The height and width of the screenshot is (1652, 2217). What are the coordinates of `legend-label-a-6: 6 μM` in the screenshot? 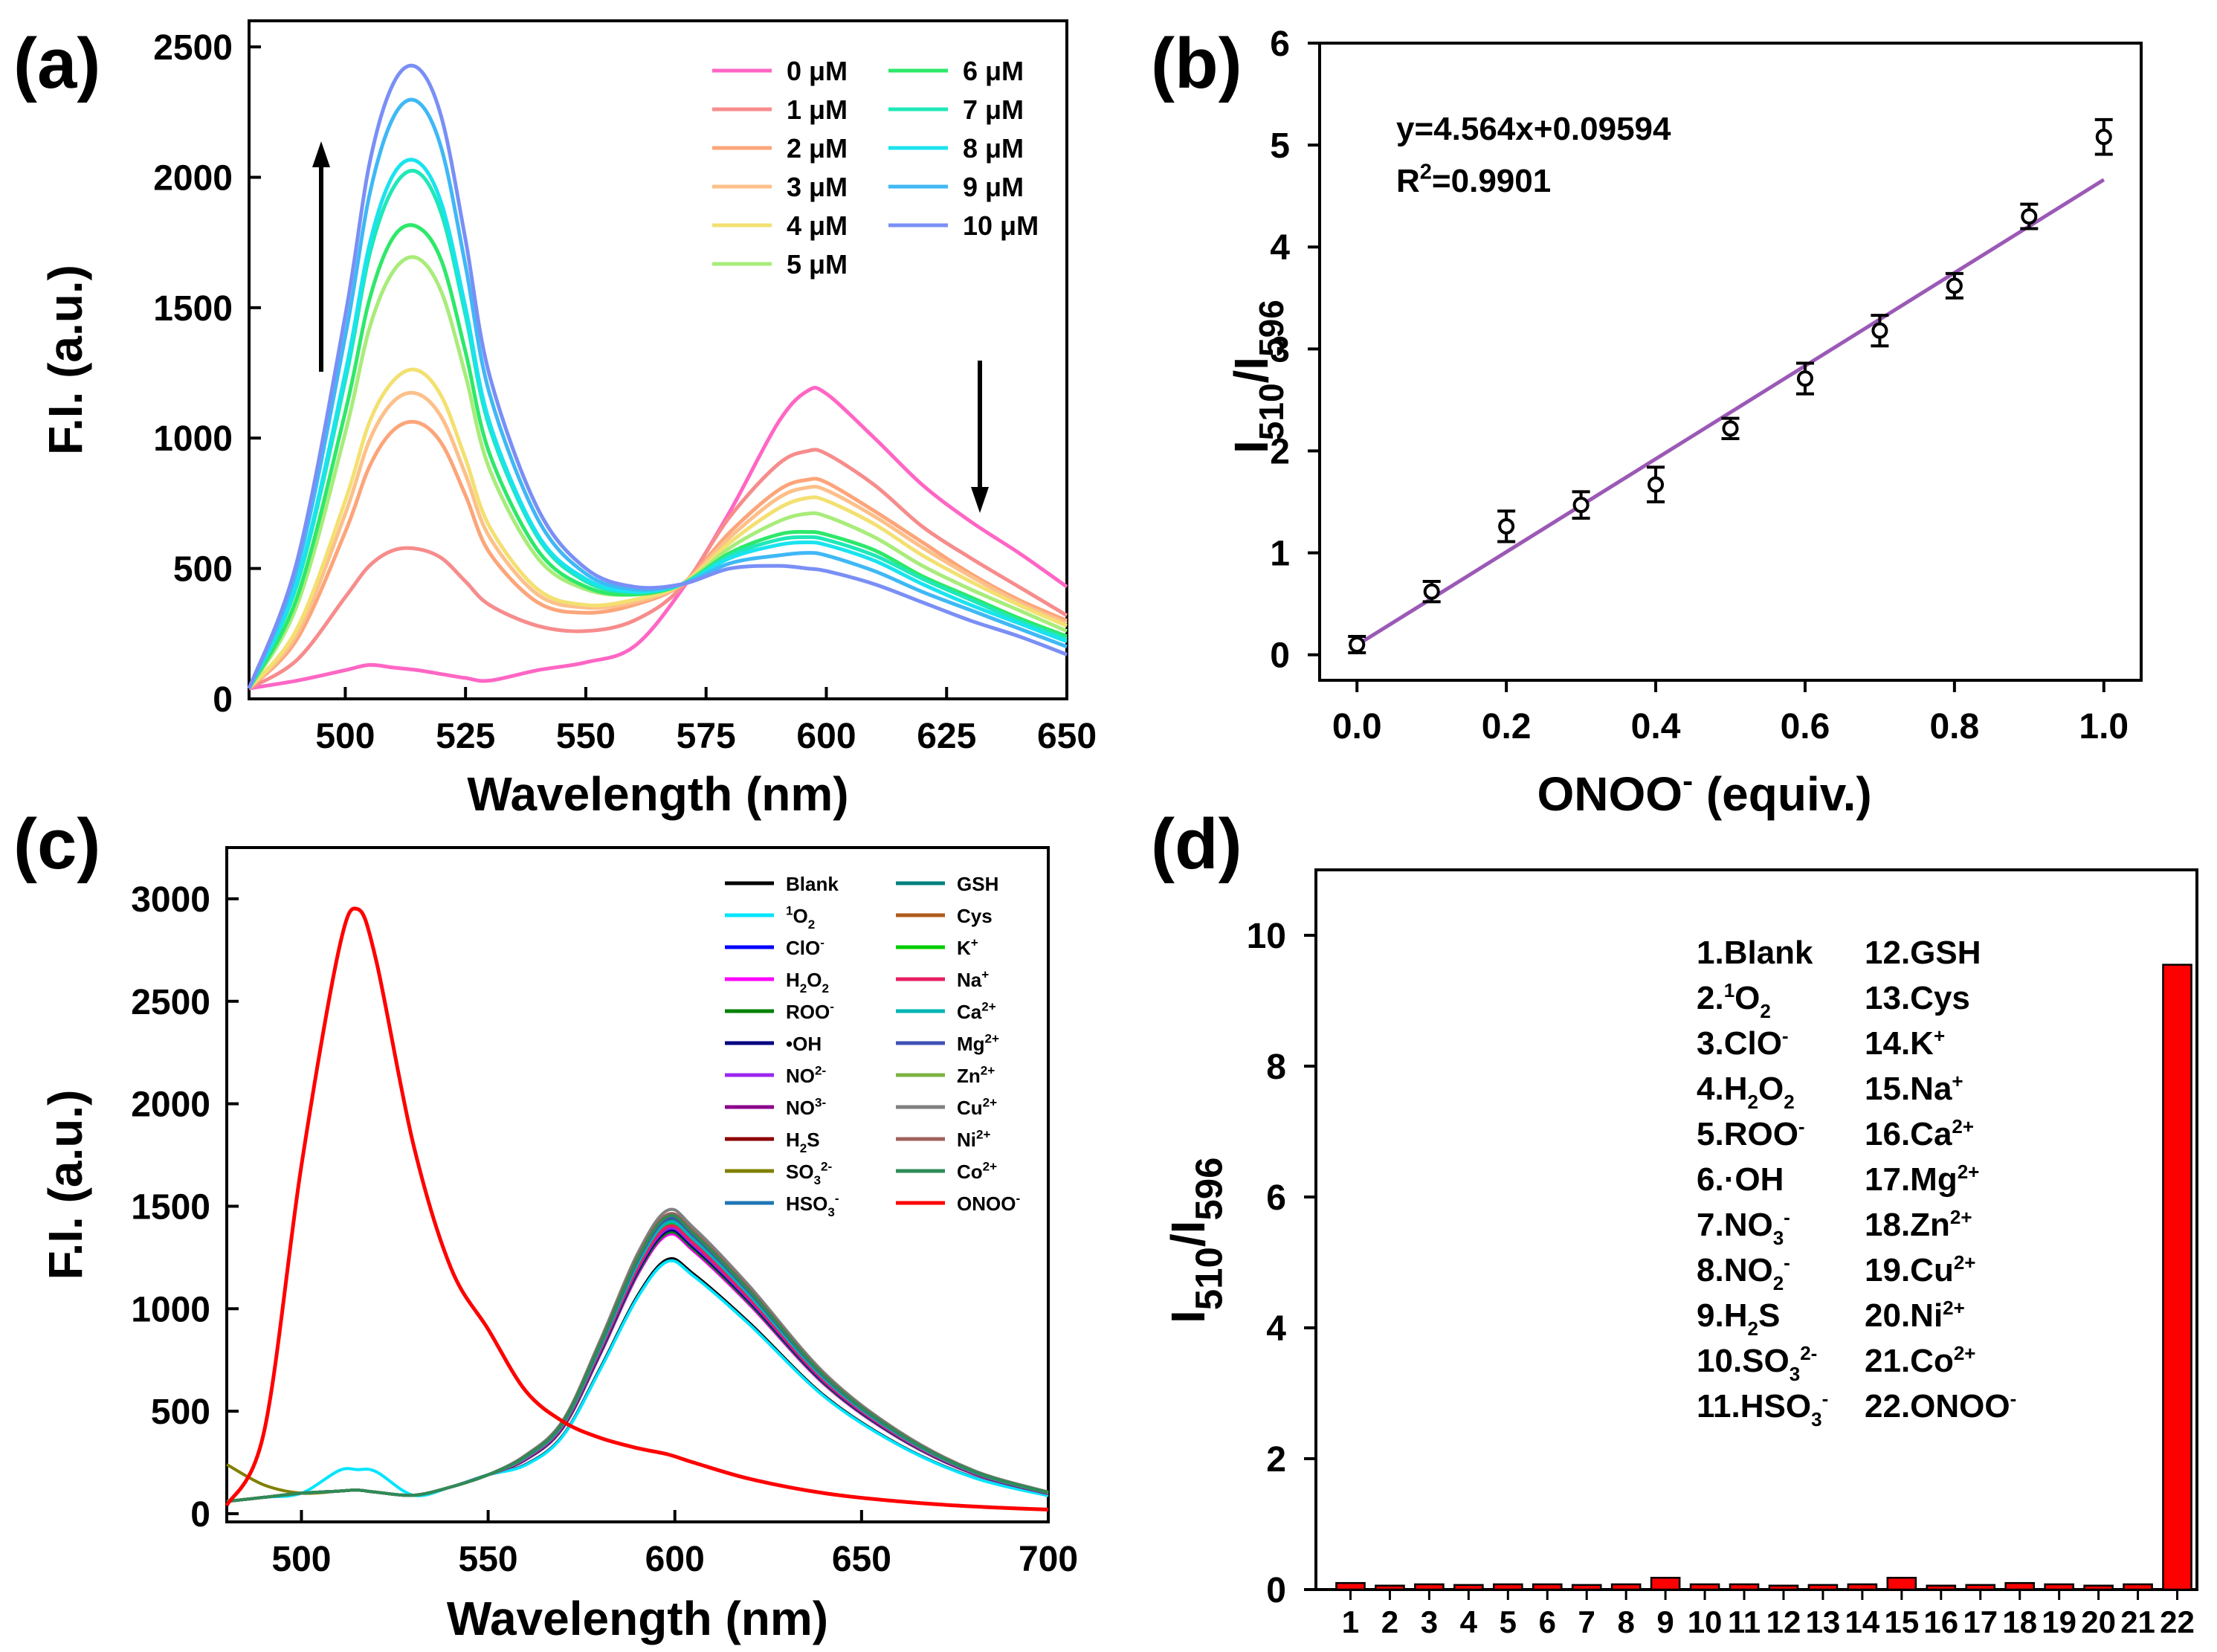 It's located at (993, 71).